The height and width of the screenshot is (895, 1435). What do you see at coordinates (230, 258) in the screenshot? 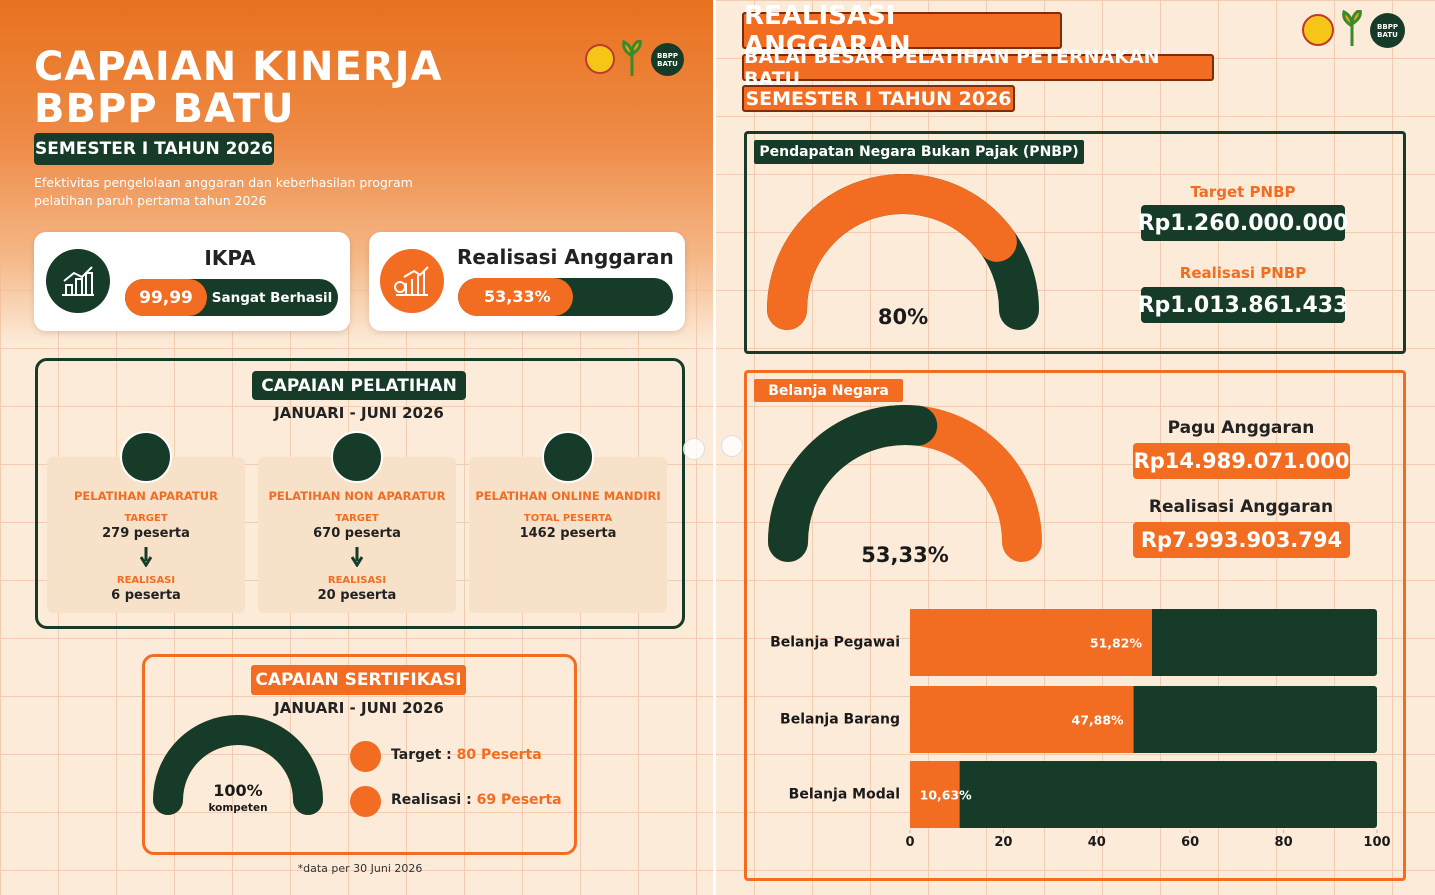
I see `ikpa-title: IKPA` at bounding box center [230, 258].